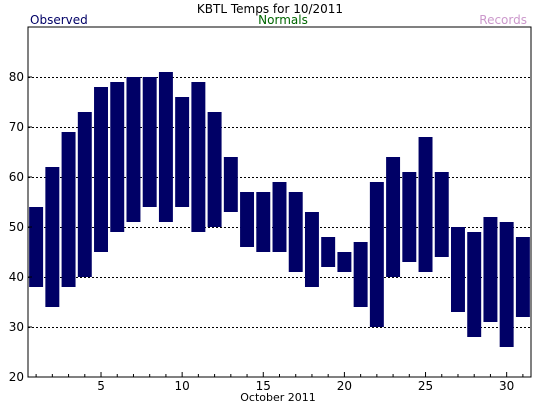 This screenshot has width=540, height=406. Describe the element at coordinates (344, 386) in the screenshot. I see `x-tick-label: 20` at that location.